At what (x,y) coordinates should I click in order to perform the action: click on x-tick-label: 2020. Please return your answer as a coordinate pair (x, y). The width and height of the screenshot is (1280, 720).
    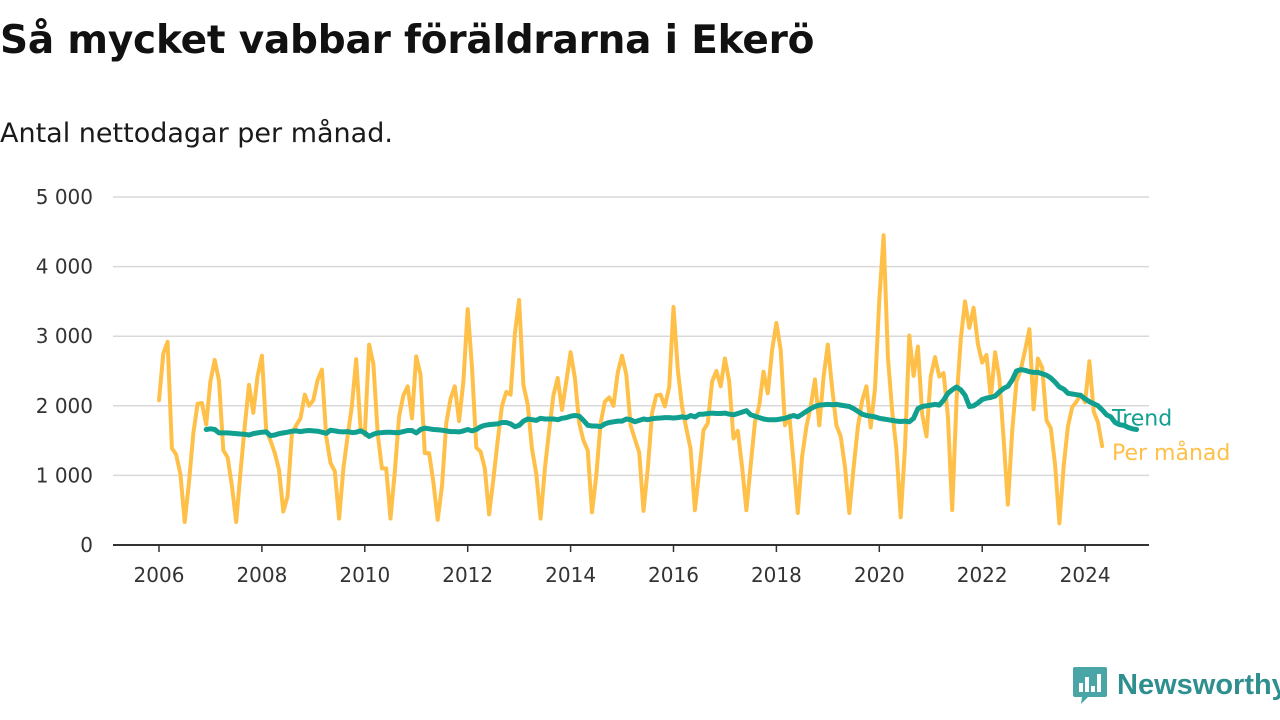
    Looking at the image, I should click on (879, 575).